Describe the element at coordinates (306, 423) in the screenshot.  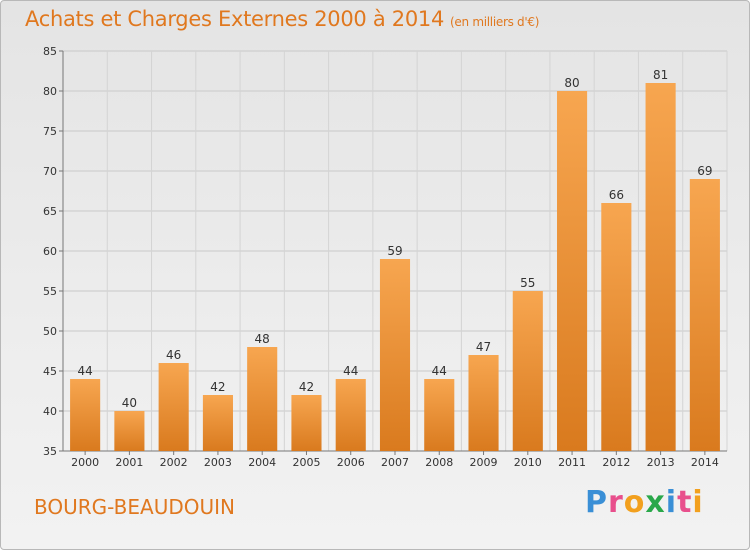
I see `bar-2005` at that location.